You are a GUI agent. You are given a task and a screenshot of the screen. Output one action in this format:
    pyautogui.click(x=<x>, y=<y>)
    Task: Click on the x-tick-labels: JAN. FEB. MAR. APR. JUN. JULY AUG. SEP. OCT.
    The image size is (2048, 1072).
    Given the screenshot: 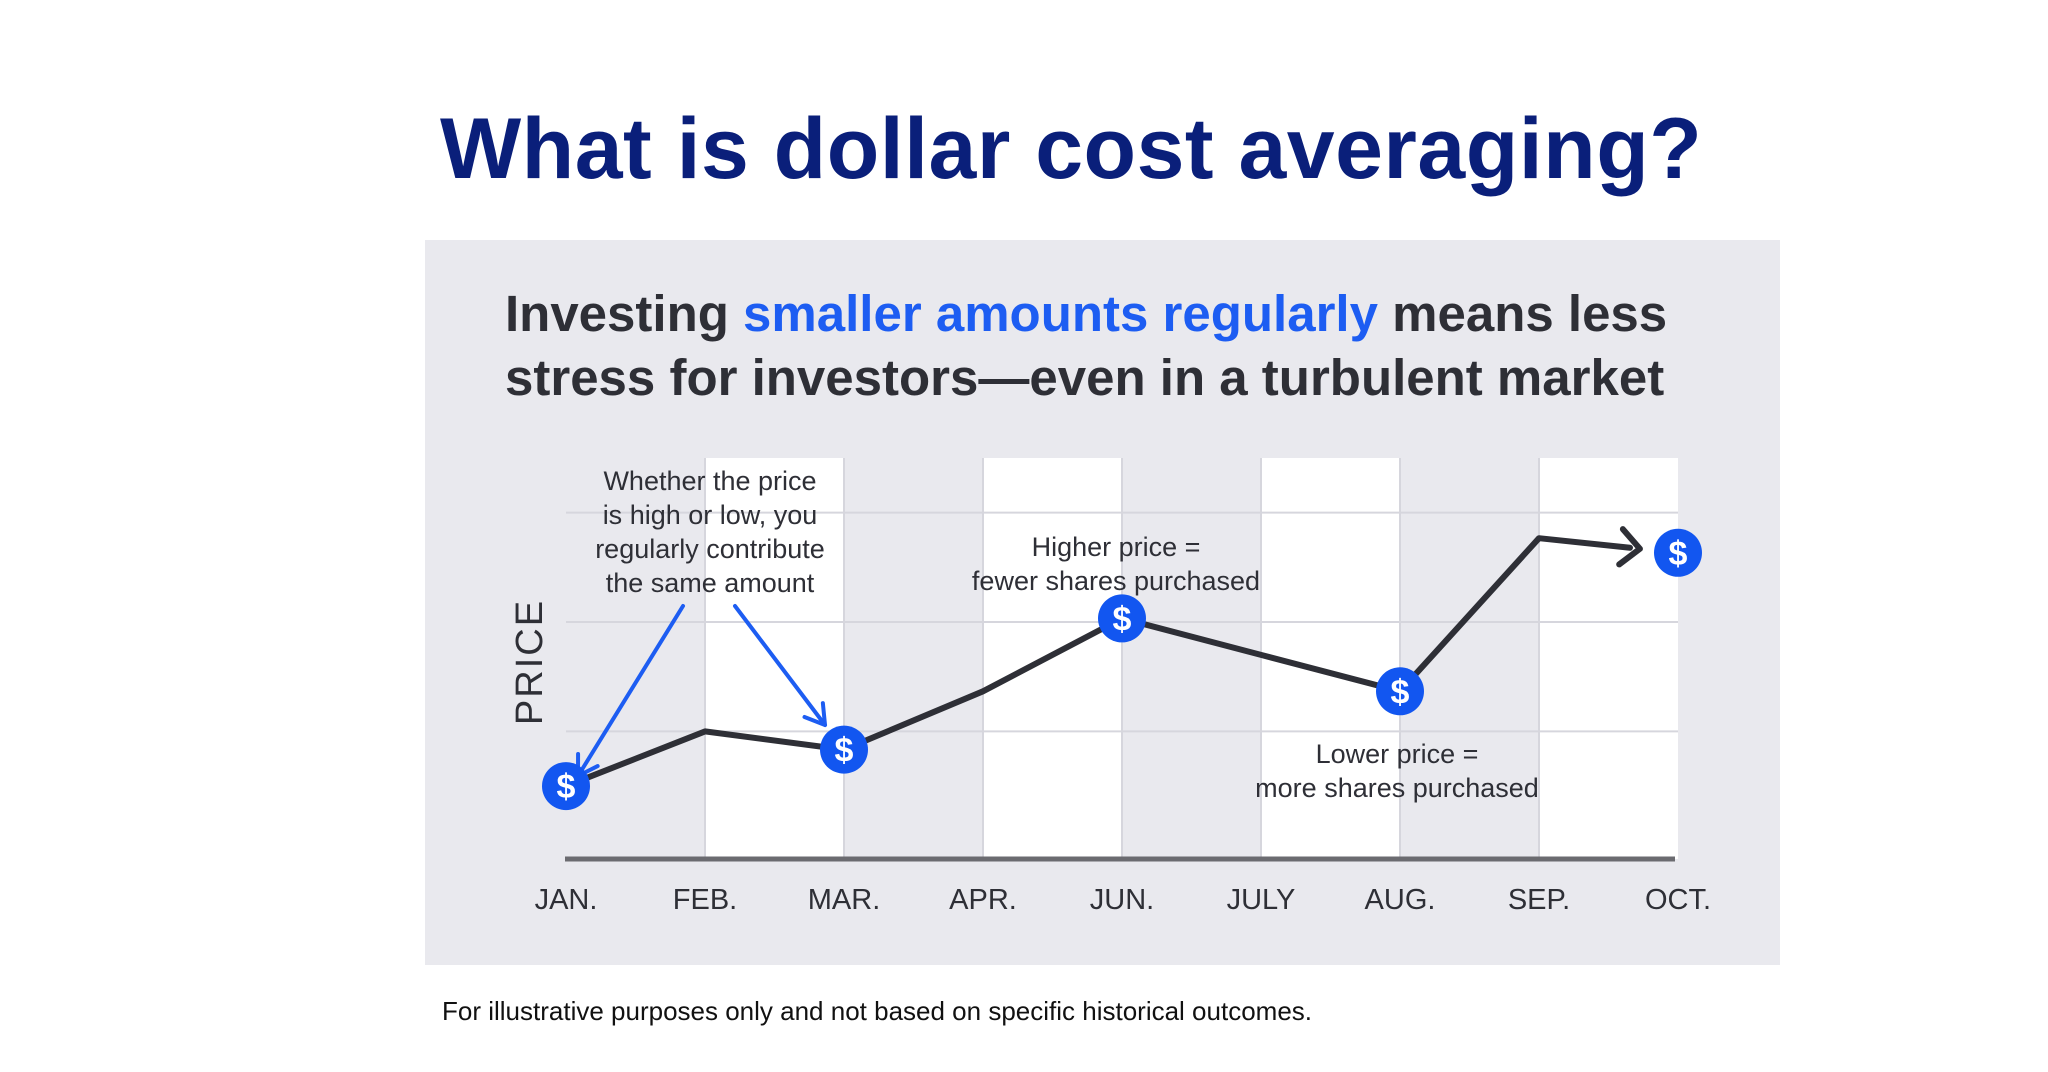 What is the action you would take?
    pyautogui.click(x=1123, y=900)
    